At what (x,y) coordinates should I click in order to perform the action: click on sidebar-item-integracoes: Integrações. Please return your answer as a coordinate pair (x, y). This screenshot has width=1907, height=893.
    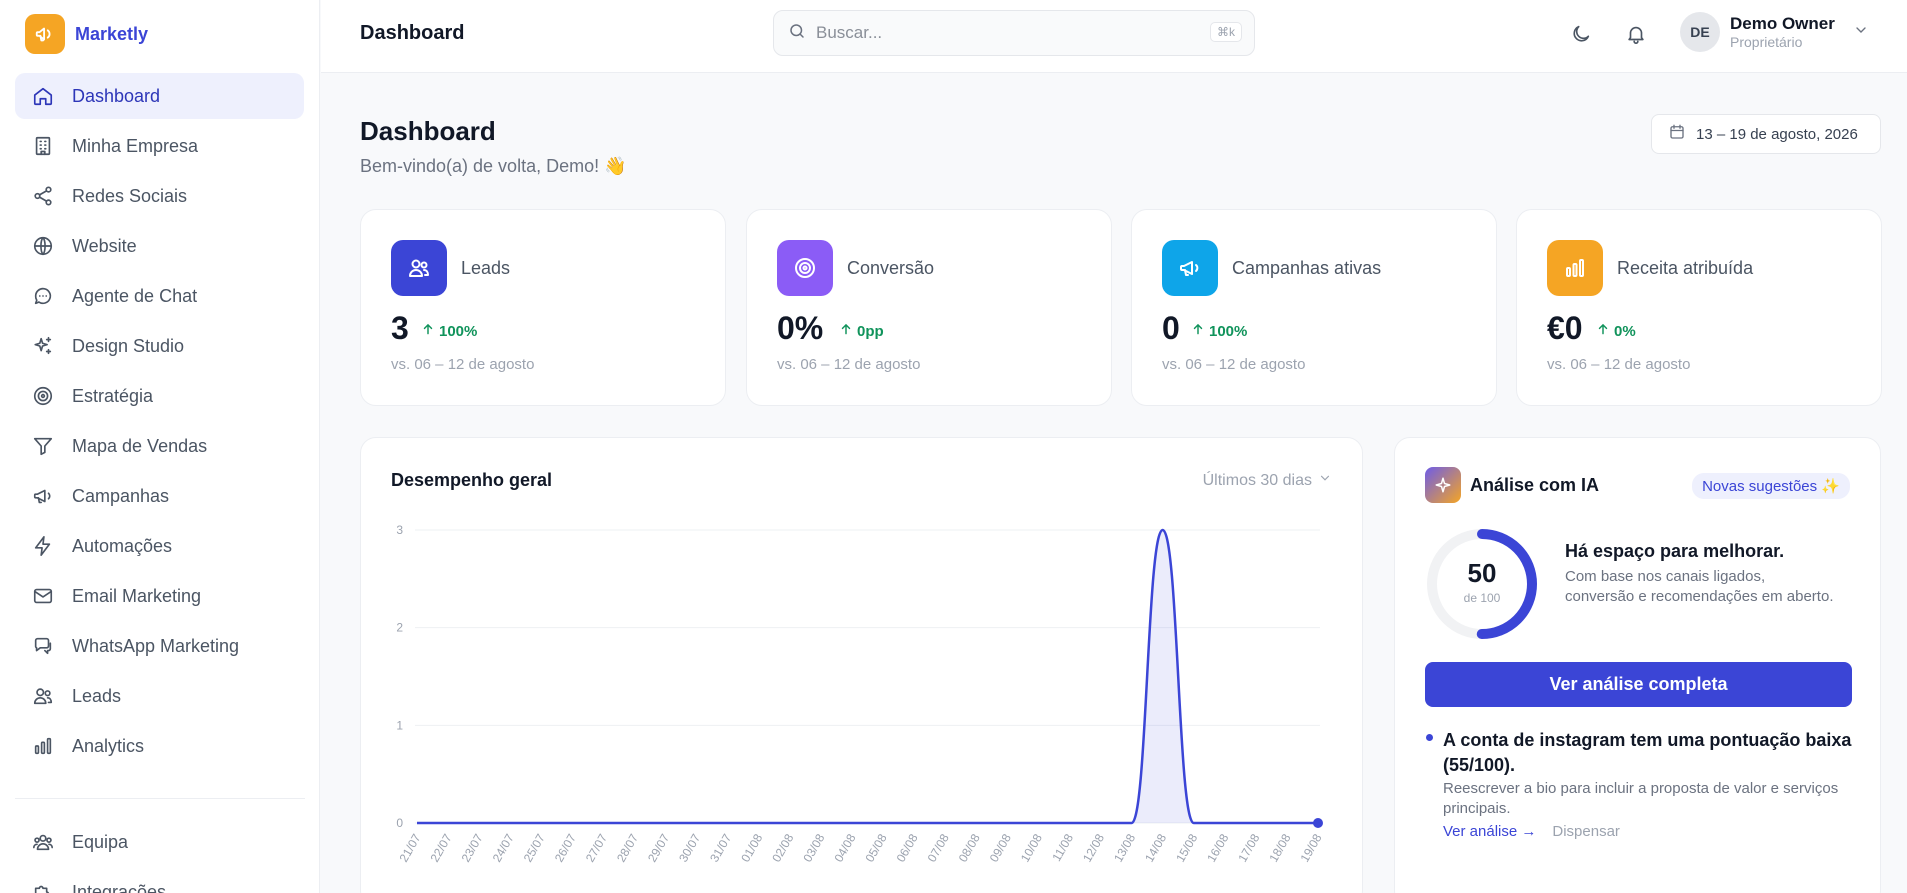
    Looking at the image, I should click on (159, 881).